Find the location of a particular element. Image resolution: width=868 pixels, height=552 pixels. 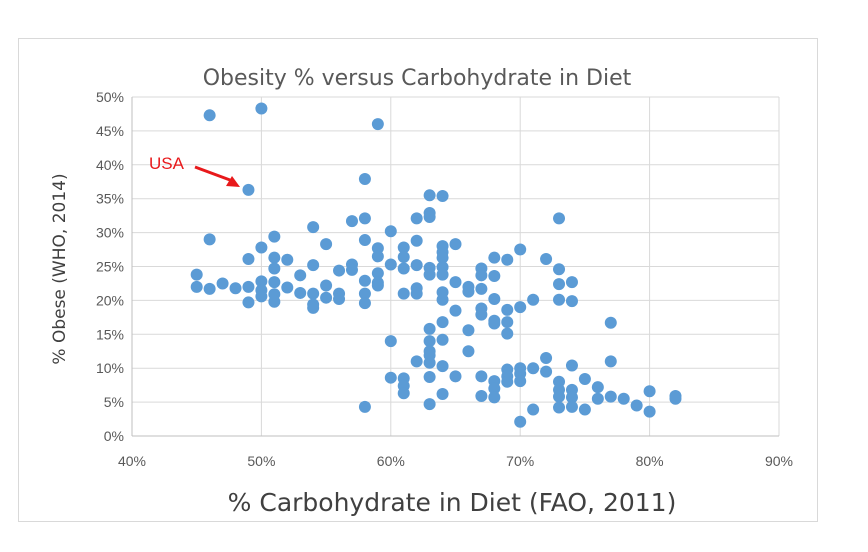

y-tick-label: 15% is located at coordinates (110, 334).